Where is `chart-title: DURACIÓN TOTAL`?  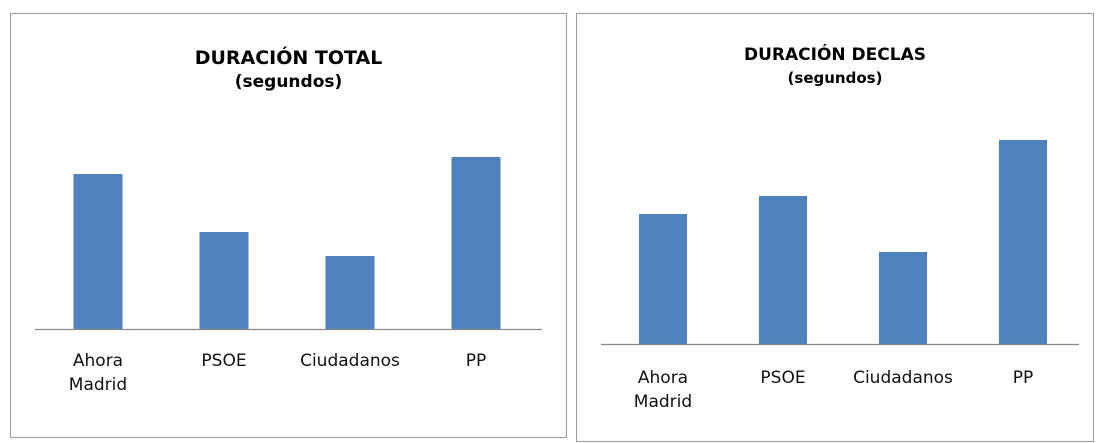 chart-title: DURACIÓN TOTAL is located at coordinates (288, 58).